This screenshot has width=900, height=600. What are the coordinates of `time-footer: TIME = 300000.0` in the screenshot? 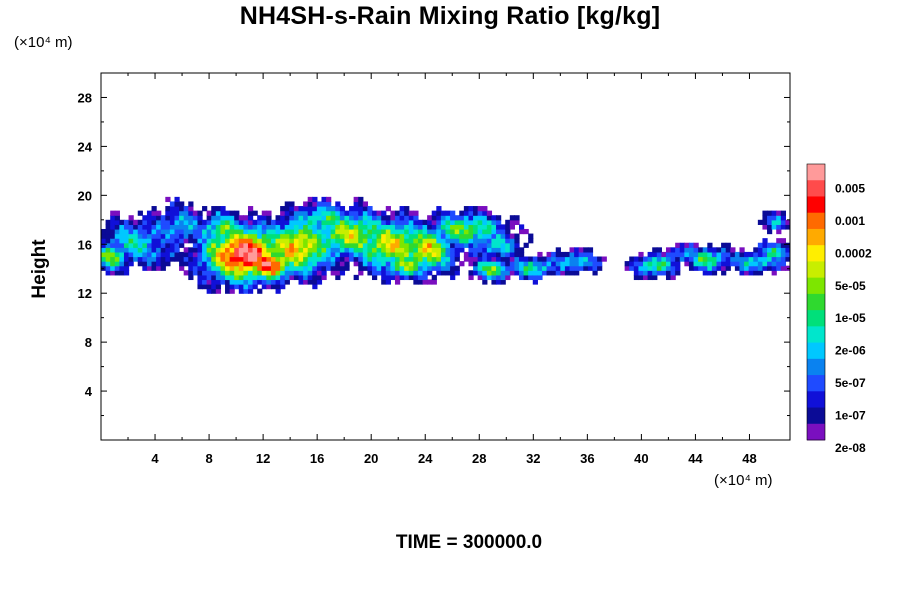 It's located at (469, 542).